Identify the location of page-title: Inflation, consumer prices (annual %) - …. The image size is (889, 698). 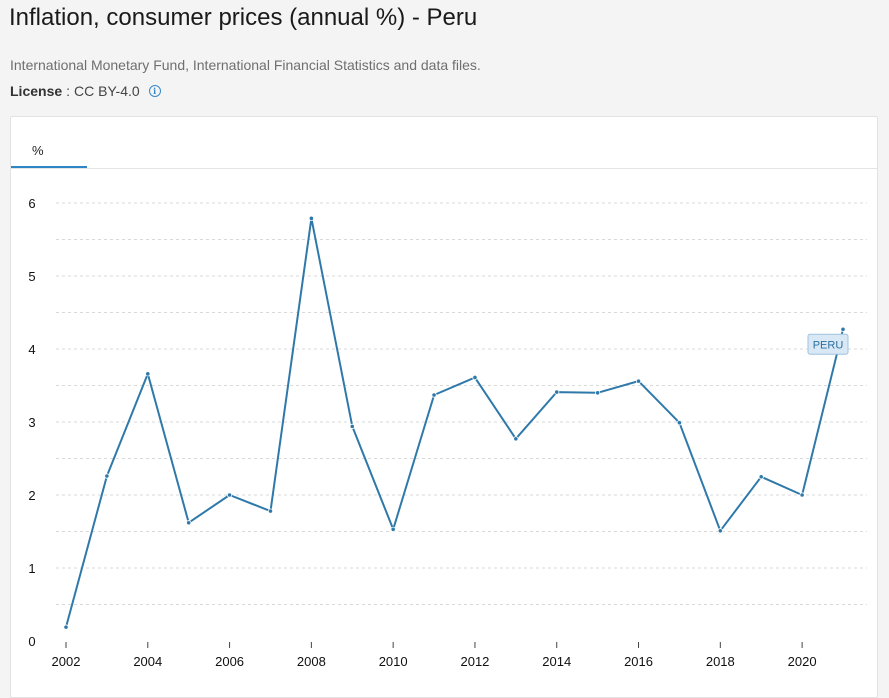
(243, 17).